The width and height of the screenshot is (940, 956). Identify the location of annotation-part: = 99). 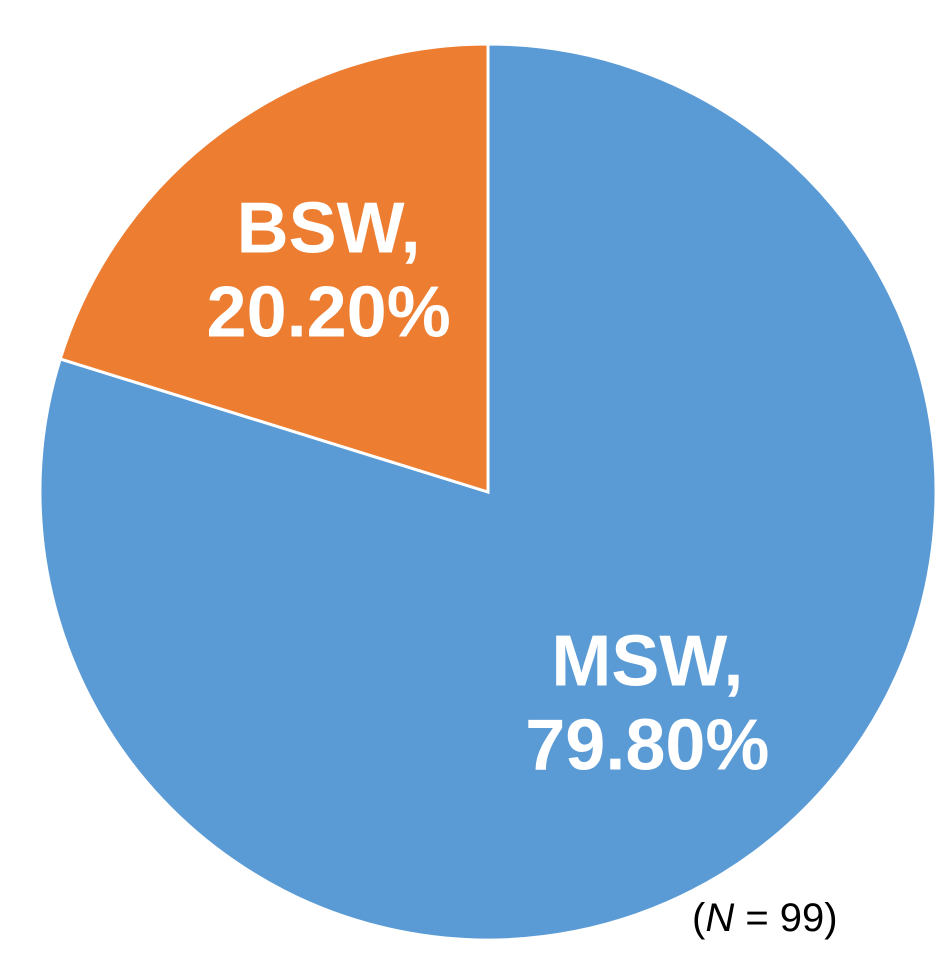
(785, 918).